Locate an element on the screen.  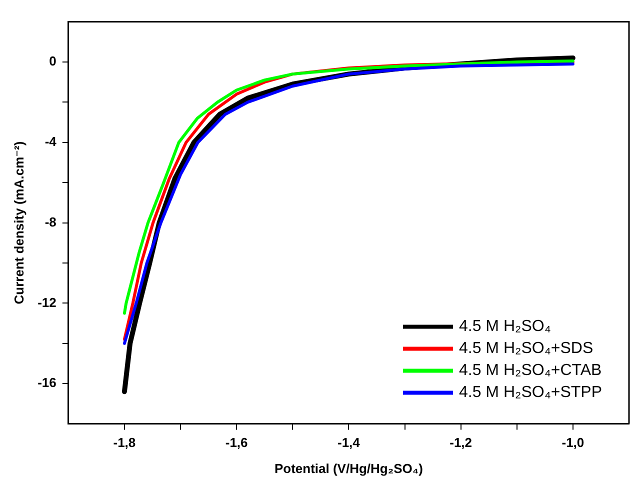
x-tick-label: -1,6 is located at coordinates (236, 442).